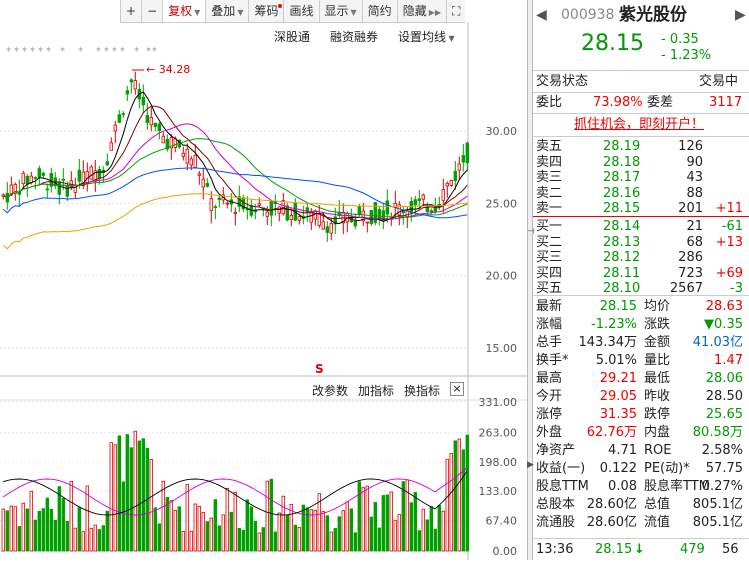  What do you see at coordinates (130, 11) in the screenshot?
I see `zoom-in-button: +` at bounding box center [130, 11].